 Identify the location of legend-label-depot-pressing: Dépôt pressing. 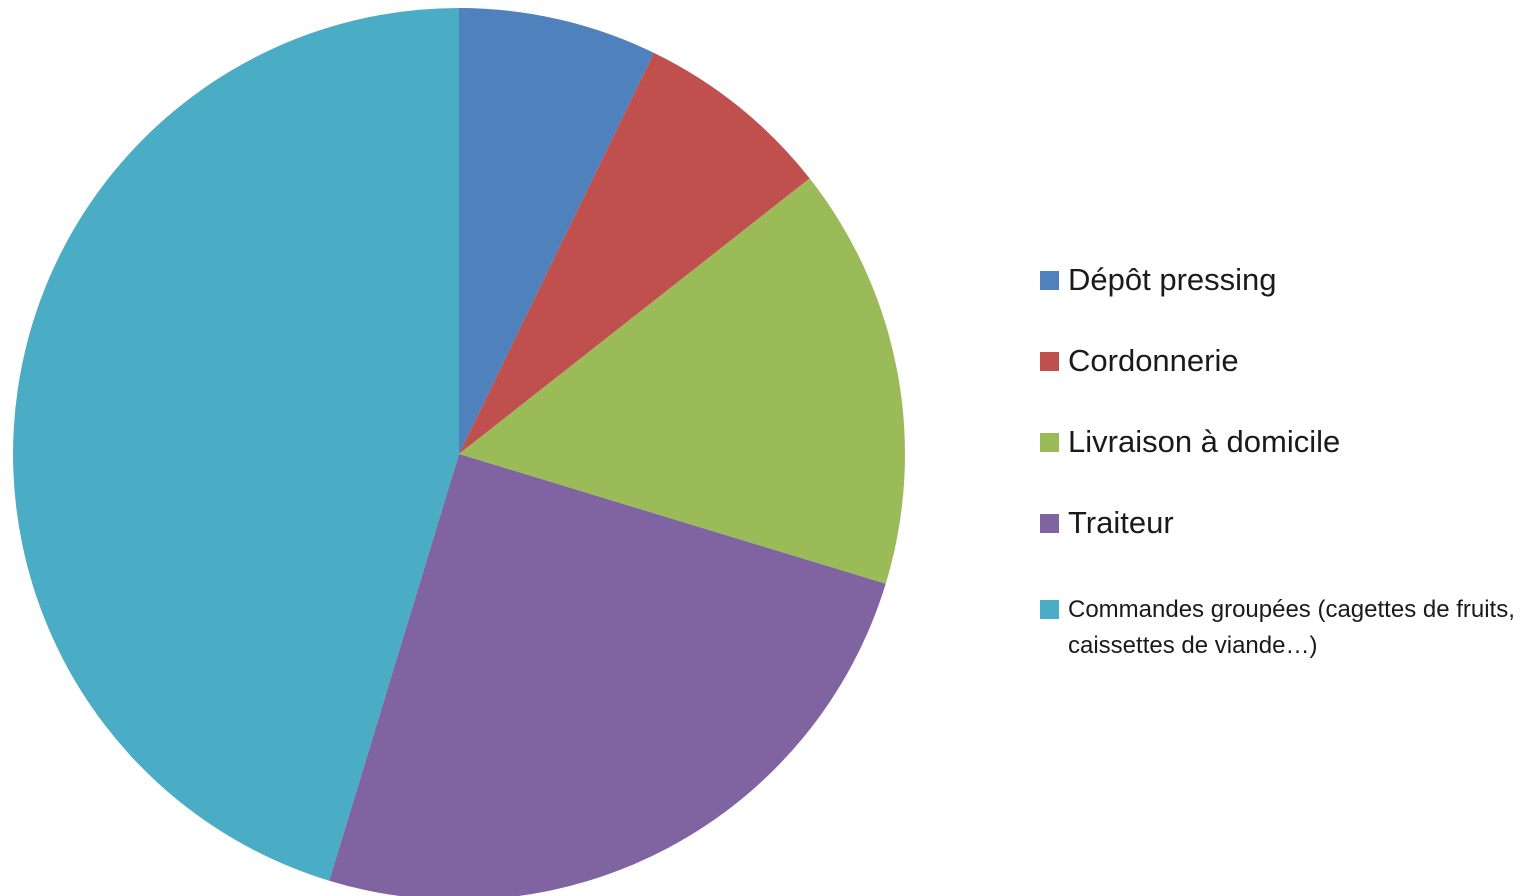
(1172, 279).